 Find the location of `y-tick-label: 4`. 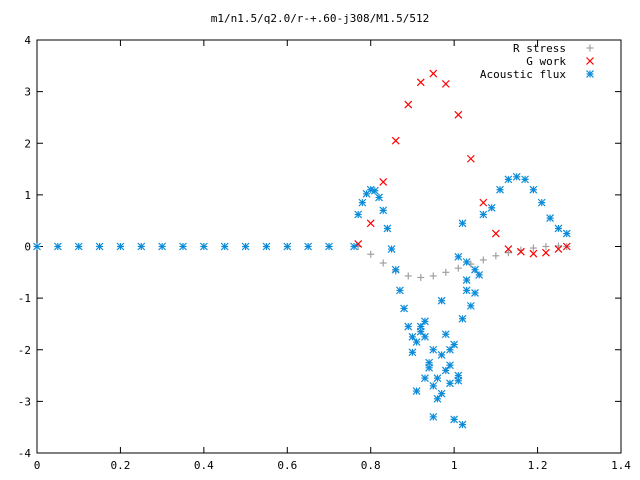

y-tick-label: 4 is located at coordinates (27, 40).